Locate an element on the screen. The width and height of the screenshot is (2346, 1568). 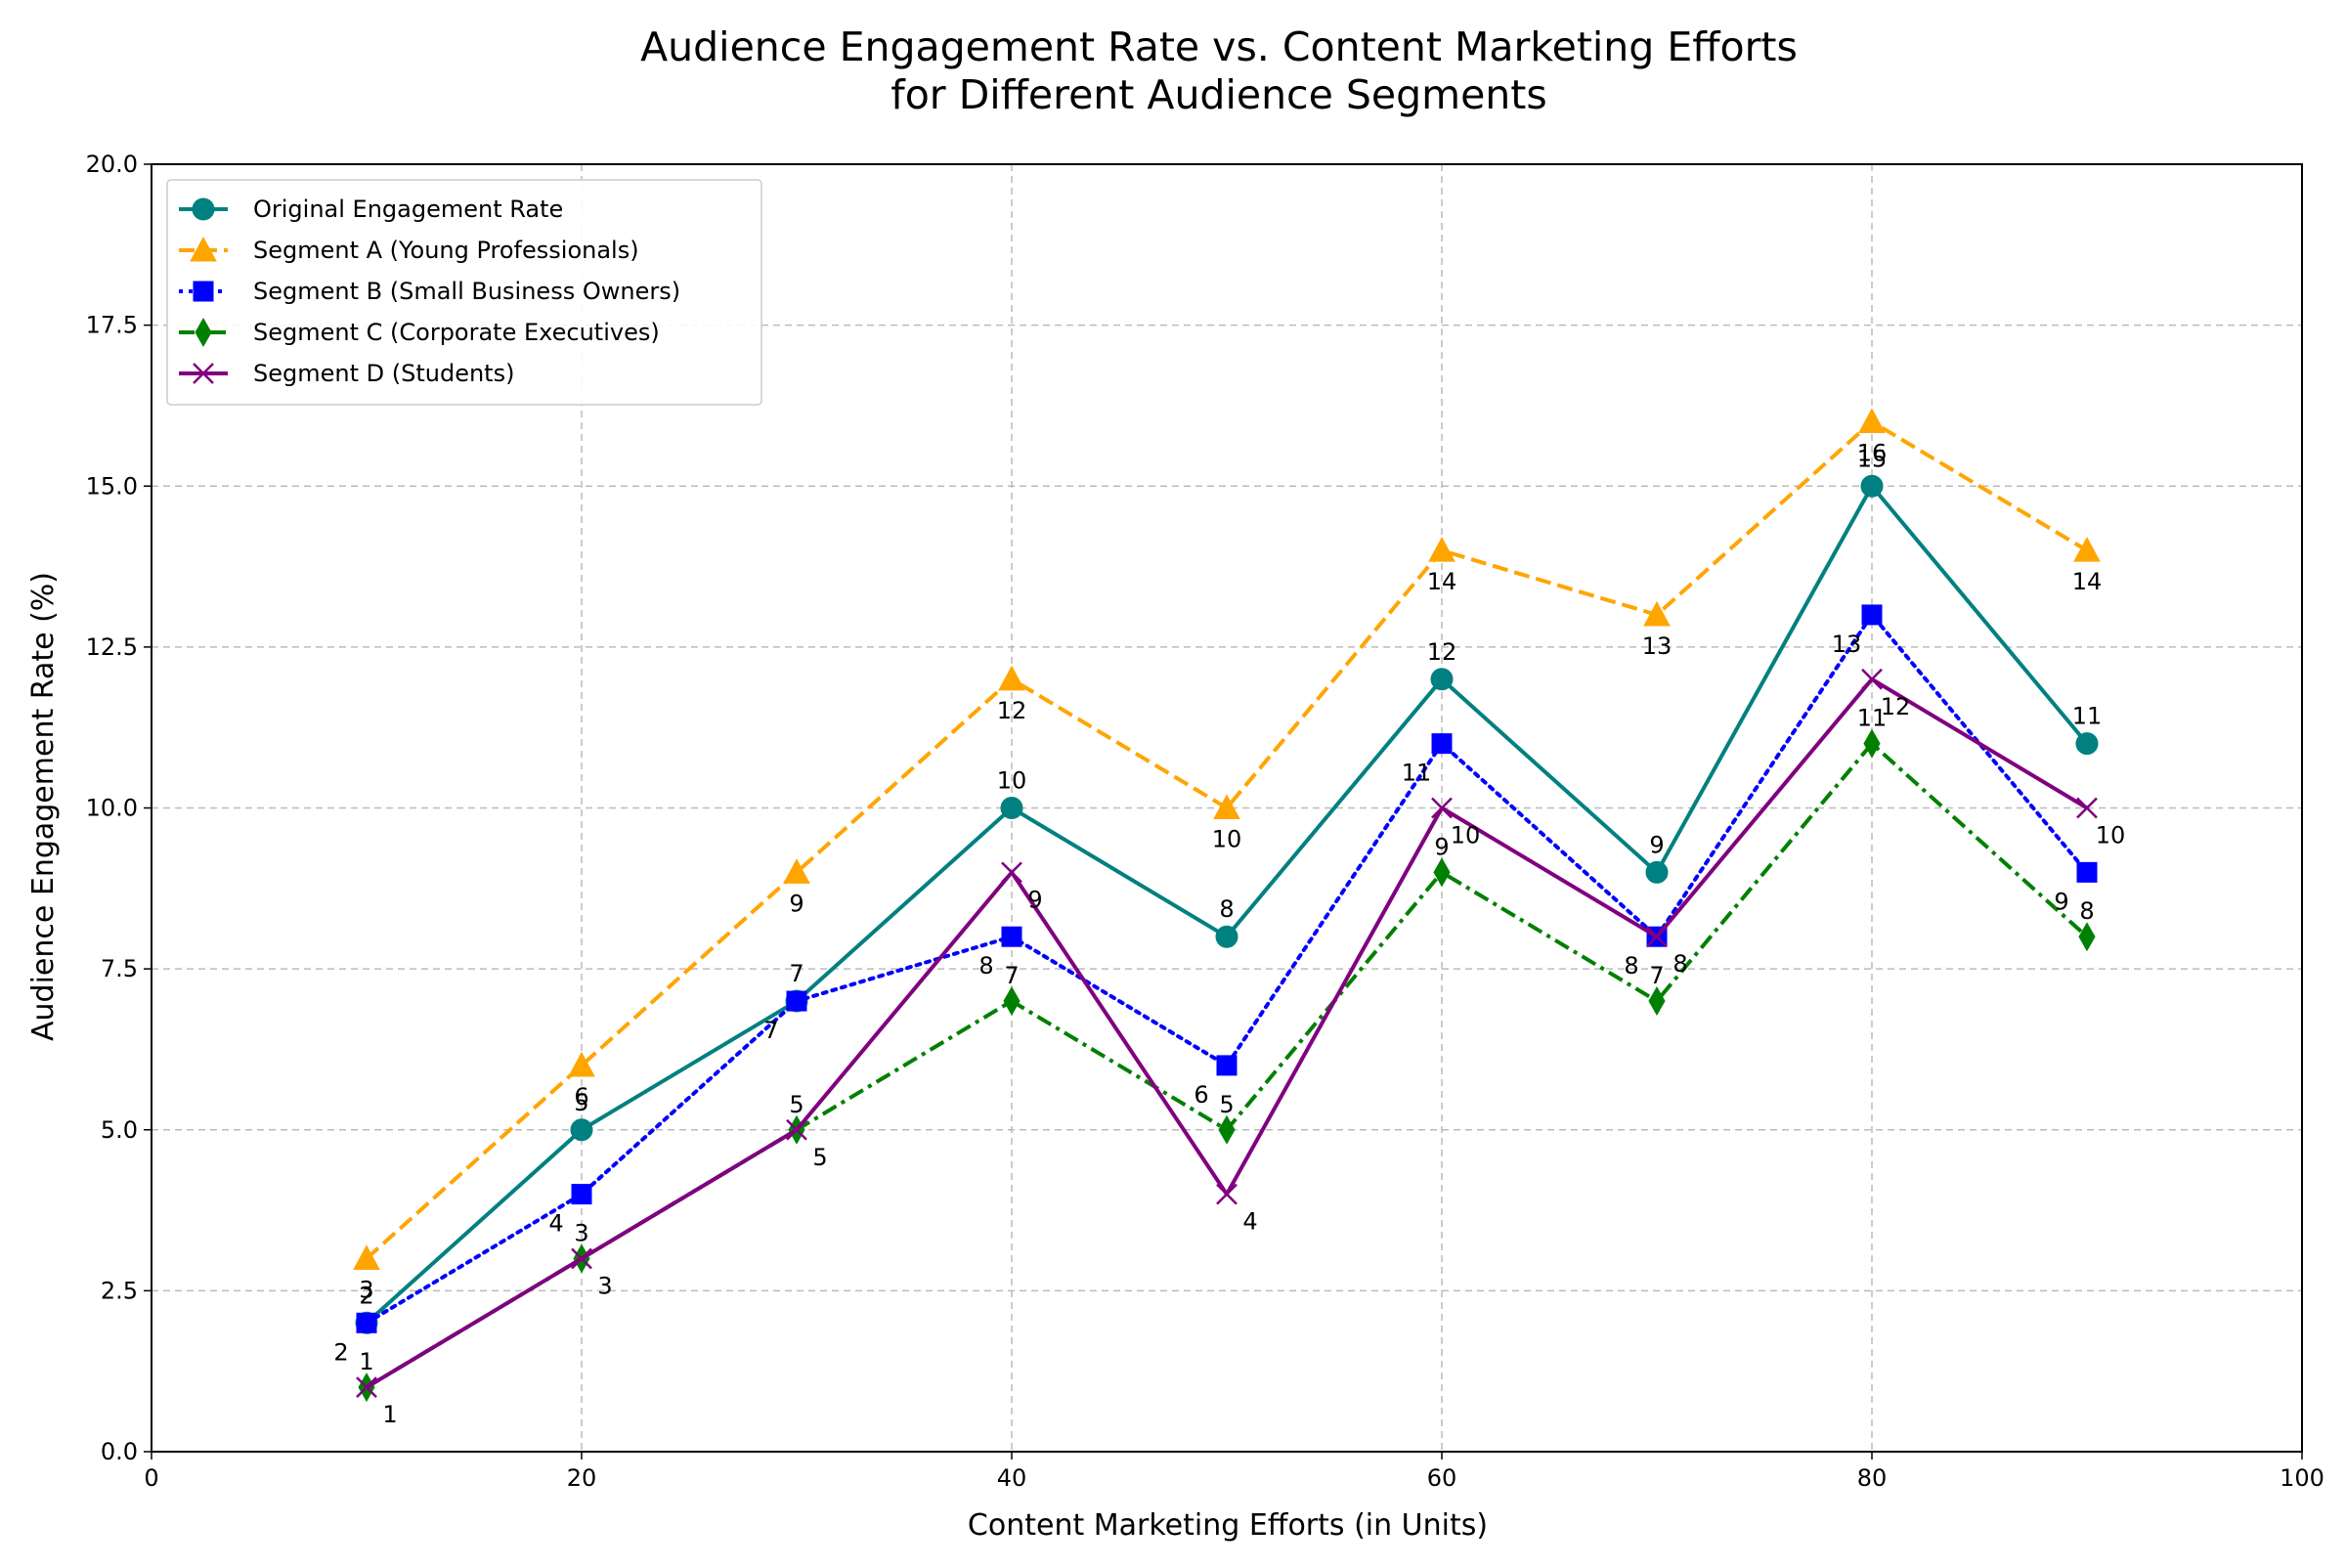
y-tick-label: 7.5 is located at coordinates (120, 968).